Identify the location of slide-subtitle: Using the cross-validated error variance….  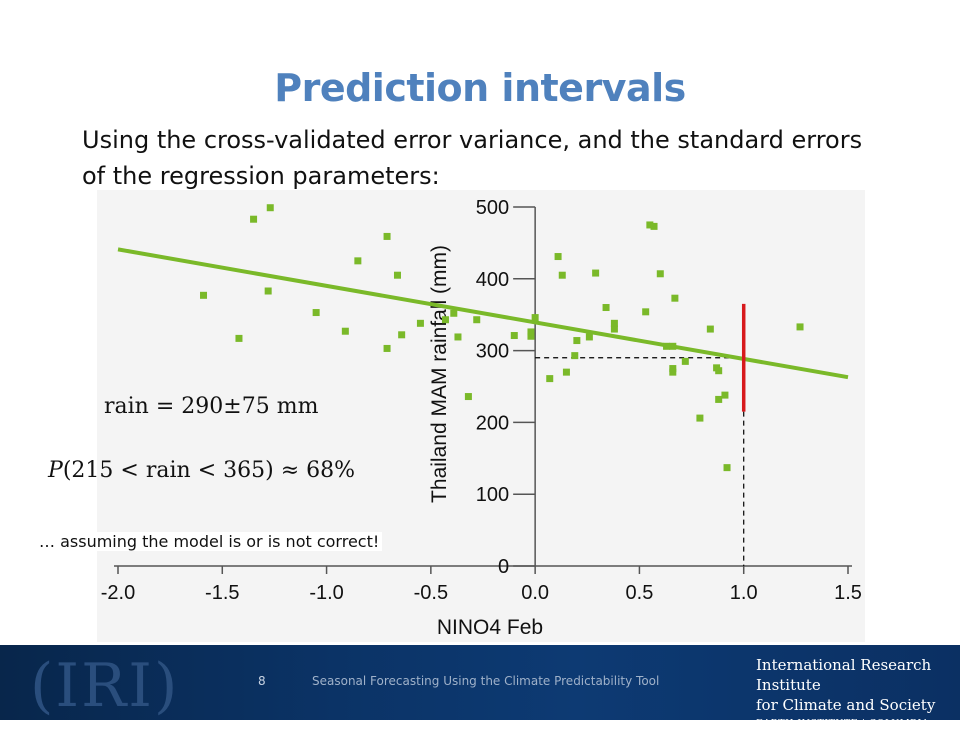
(472, 158).